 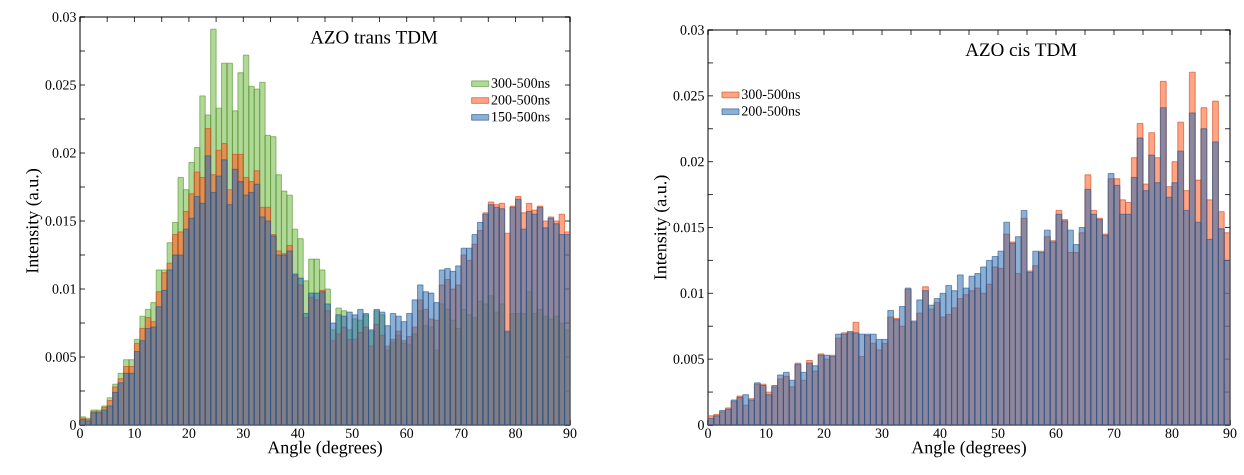 I want to click on text: AZO cis TDM, so click(x=1021, y=50).